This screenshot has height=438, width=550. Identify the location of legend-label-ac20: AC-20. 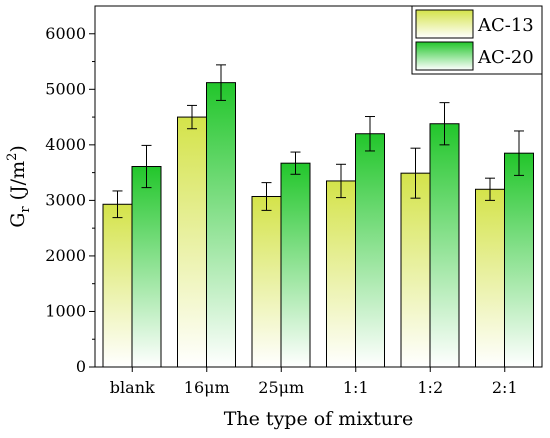
(505, 57).